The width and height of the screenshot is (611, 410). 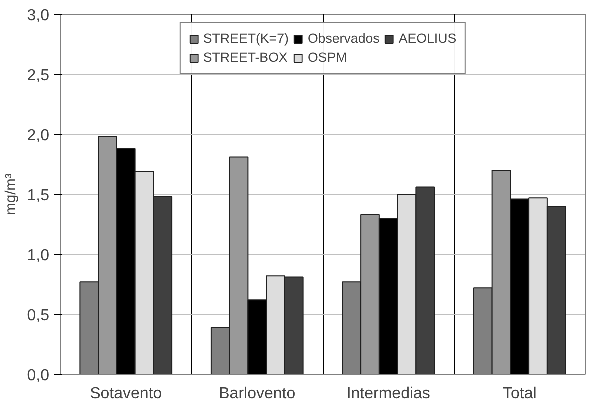 I want to click on x-tick-label: Barlovento, so click(x=257, y=394).